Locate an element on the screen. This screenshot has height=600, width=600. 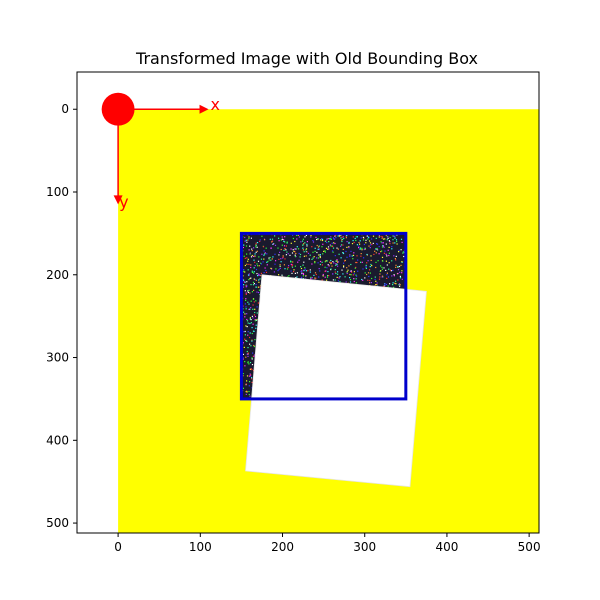
y-tick-label: 200 is located at coordinates (57, 275).